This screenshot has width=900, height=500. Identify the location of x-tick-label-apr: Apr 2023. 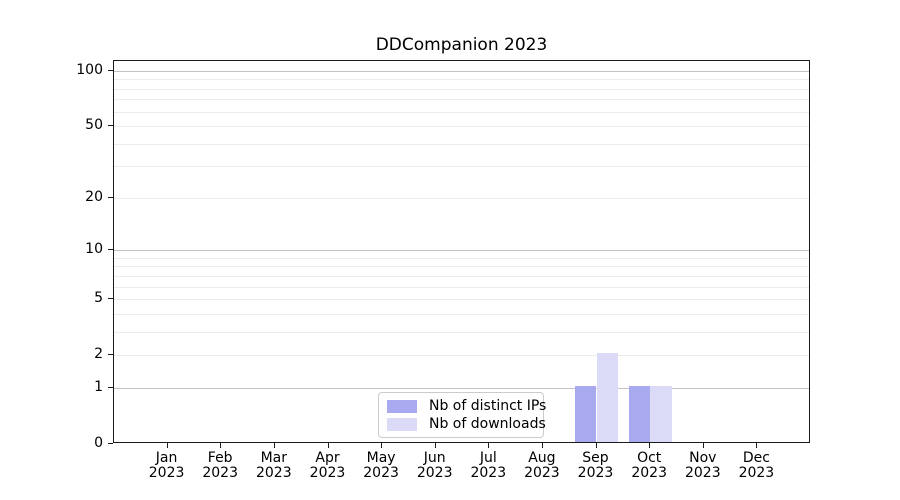
(328, 466).